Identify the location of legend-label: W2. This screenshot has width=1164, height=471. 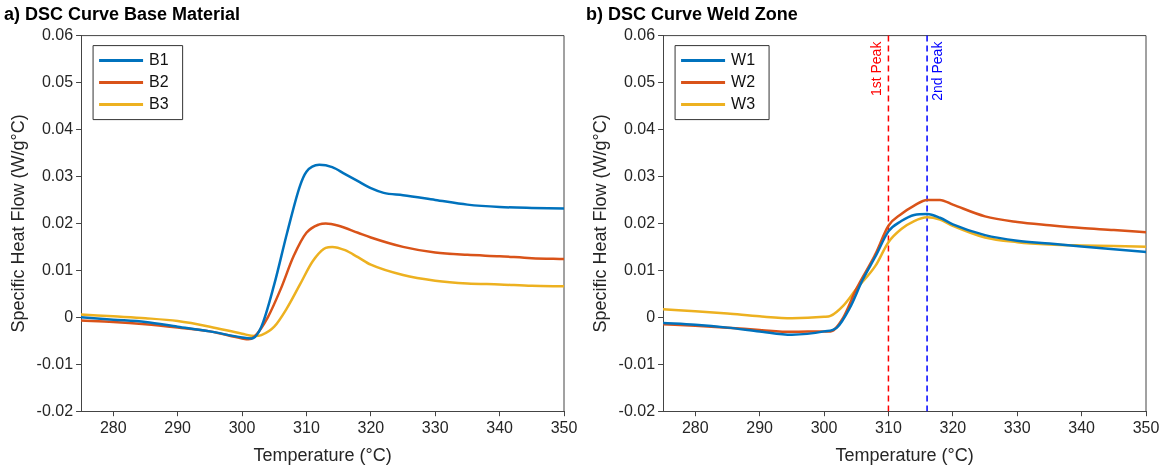
(743, 82).